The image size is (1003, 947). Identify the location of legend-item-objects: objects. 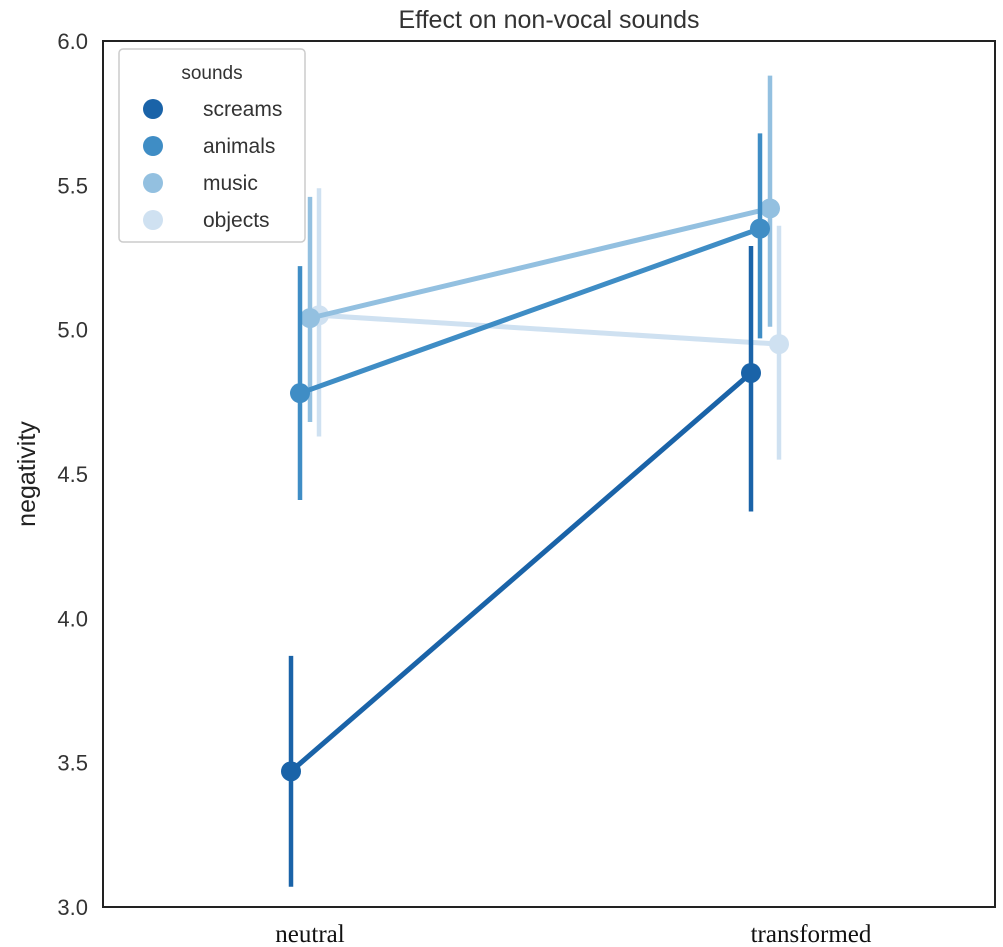
(236, 220).